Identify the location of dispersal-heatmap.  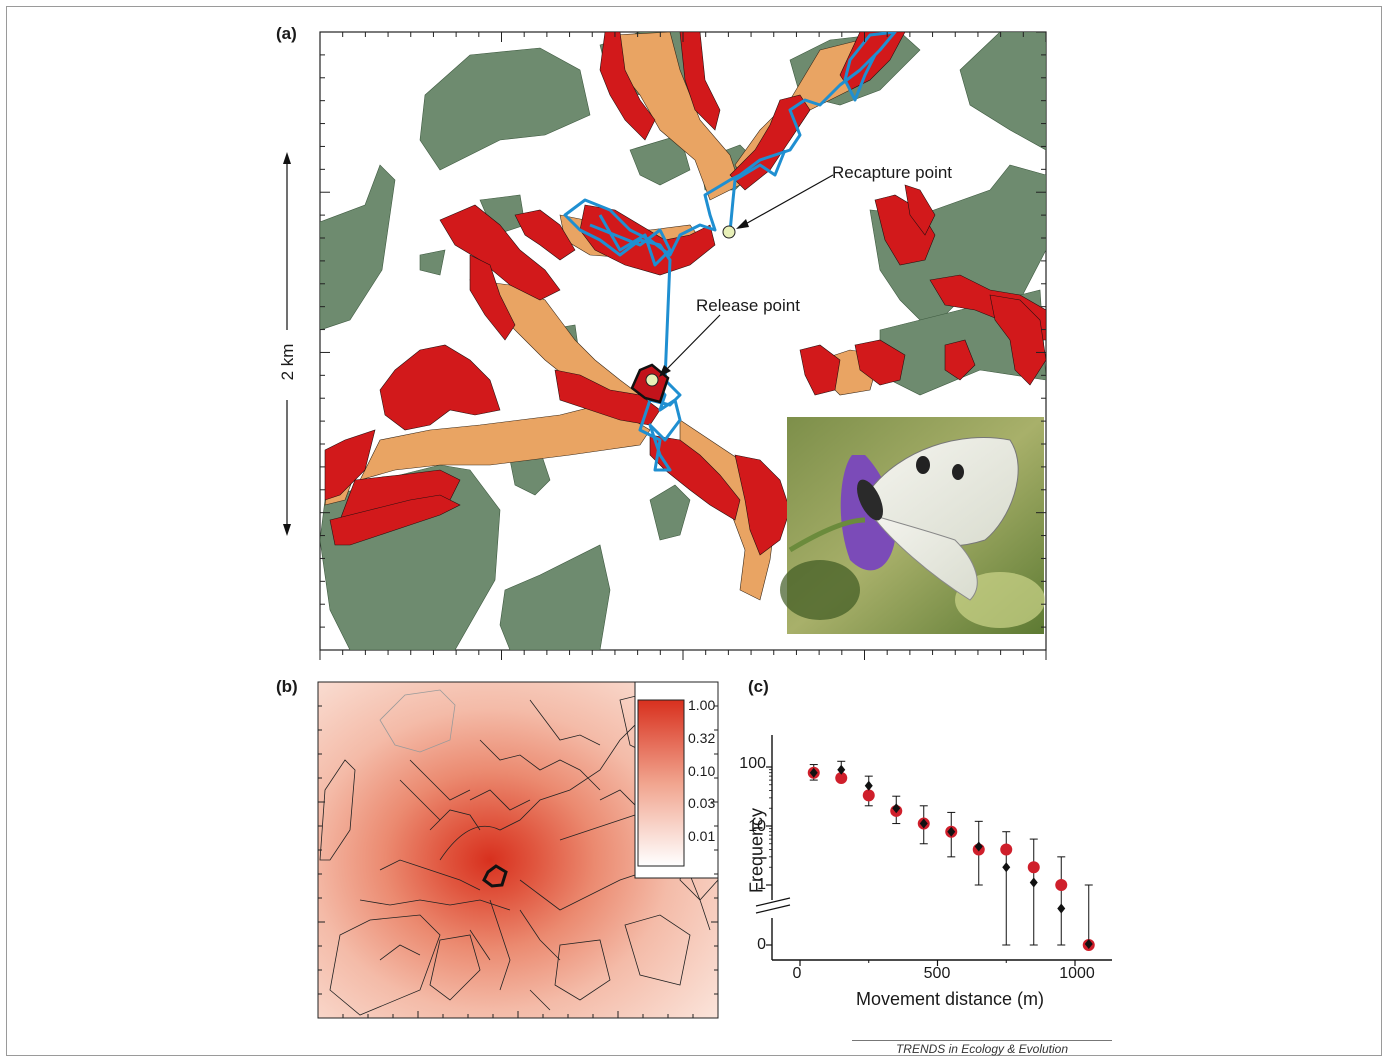
(518, 850).